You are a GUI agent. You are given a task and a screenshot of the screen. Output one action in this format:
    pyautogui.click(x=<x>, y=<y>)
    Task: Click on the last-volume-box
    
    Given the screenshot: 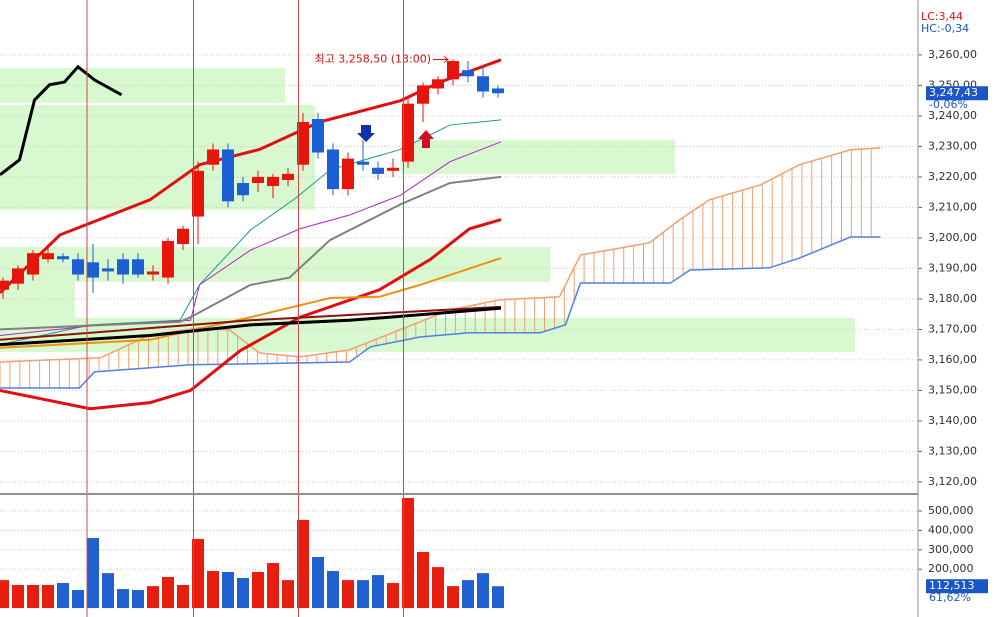 What is the action you would take?
    pyautogui.click(x=957, y=586)
    